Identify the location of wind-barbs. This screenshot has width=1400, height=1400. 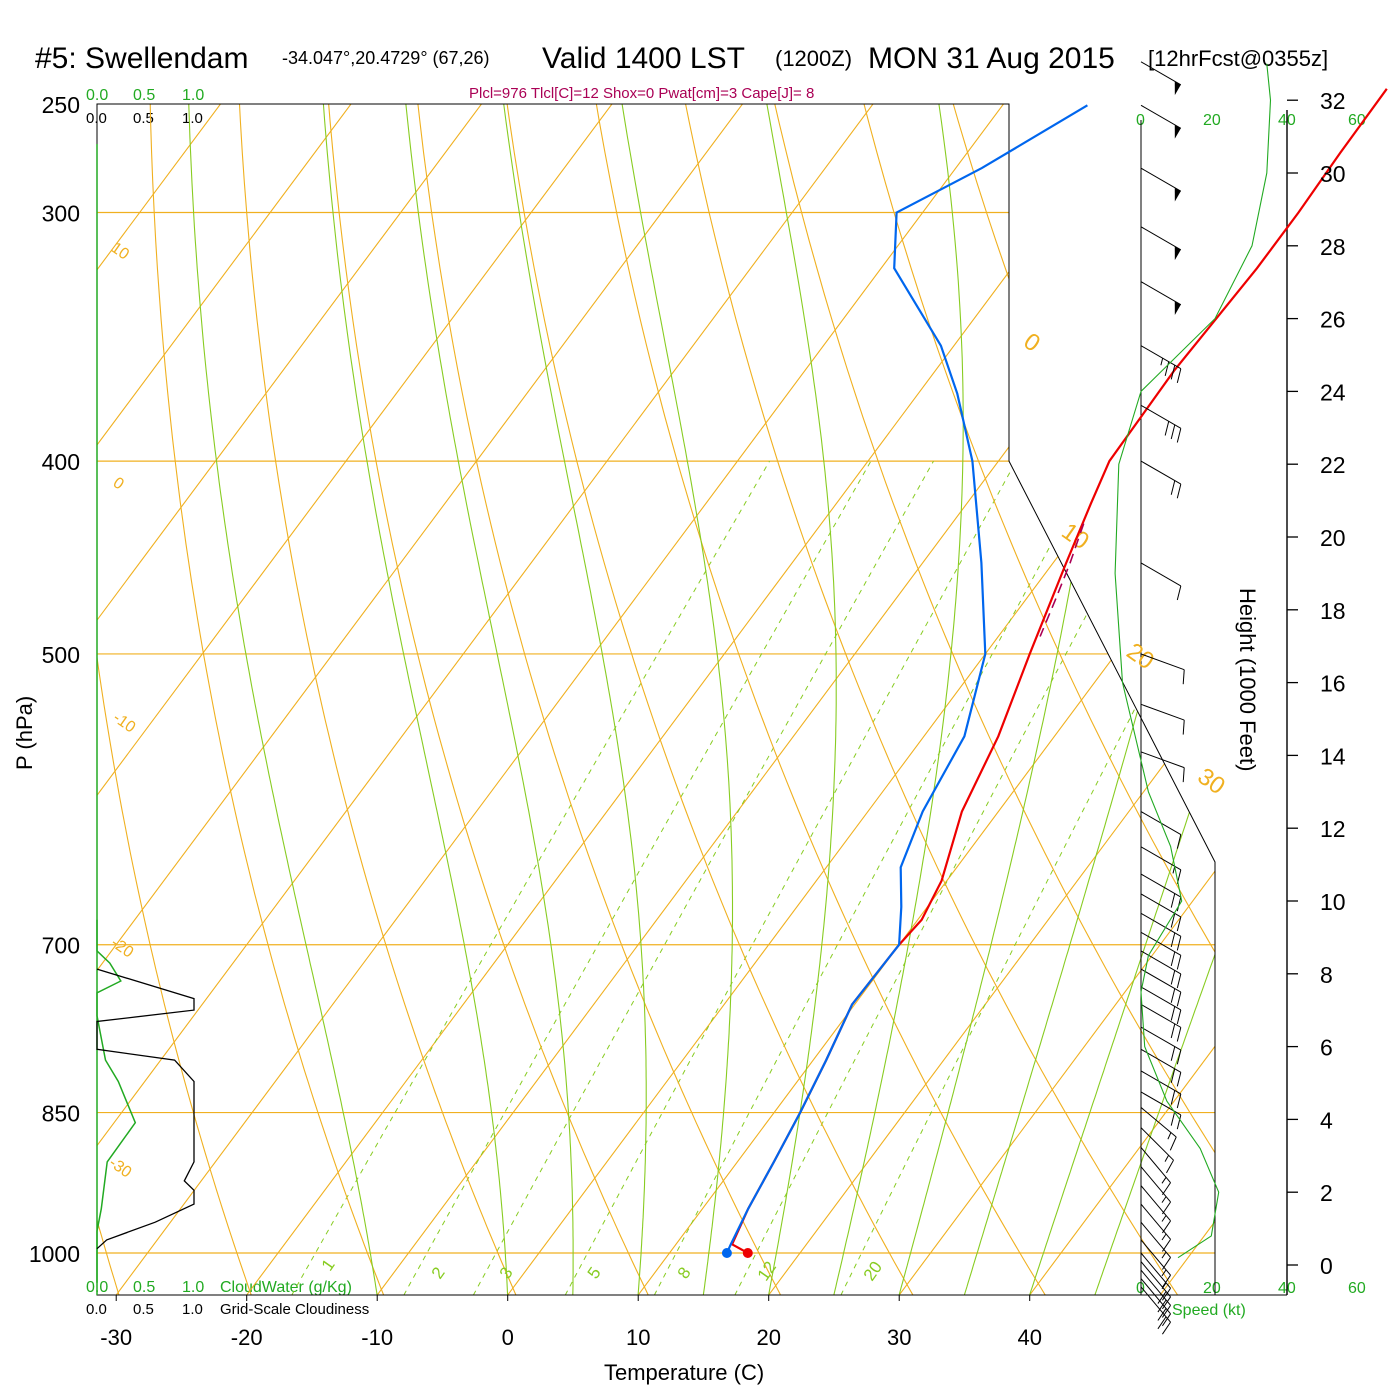
(1162, 698).